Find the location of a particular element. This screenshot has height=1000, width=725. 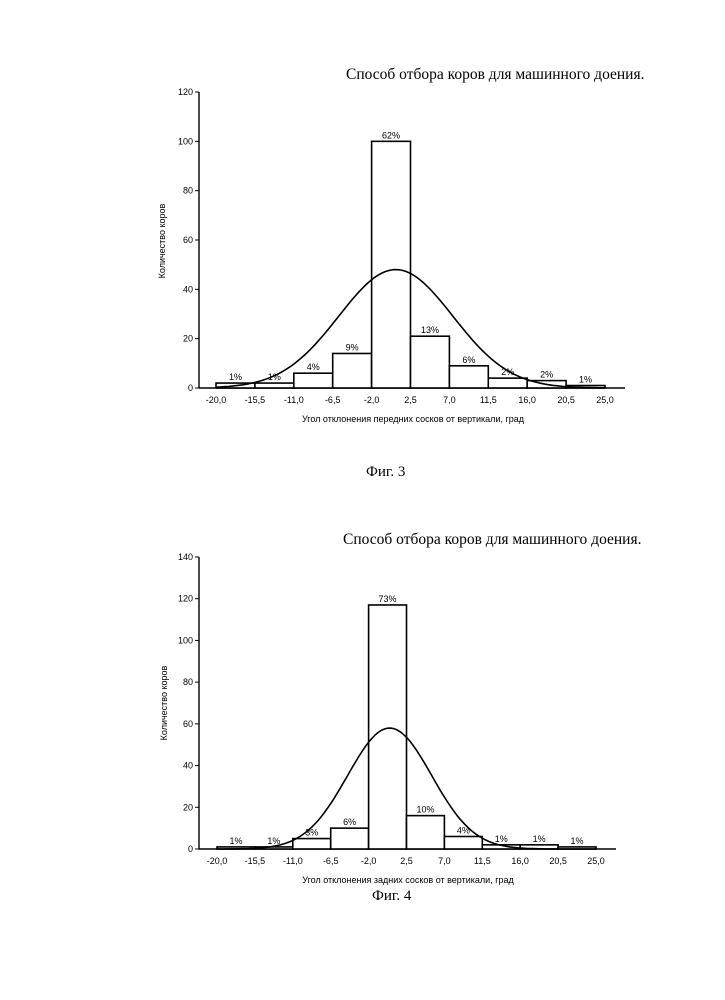

bar-percent-label: 3% is located at coordinates (311, 833).